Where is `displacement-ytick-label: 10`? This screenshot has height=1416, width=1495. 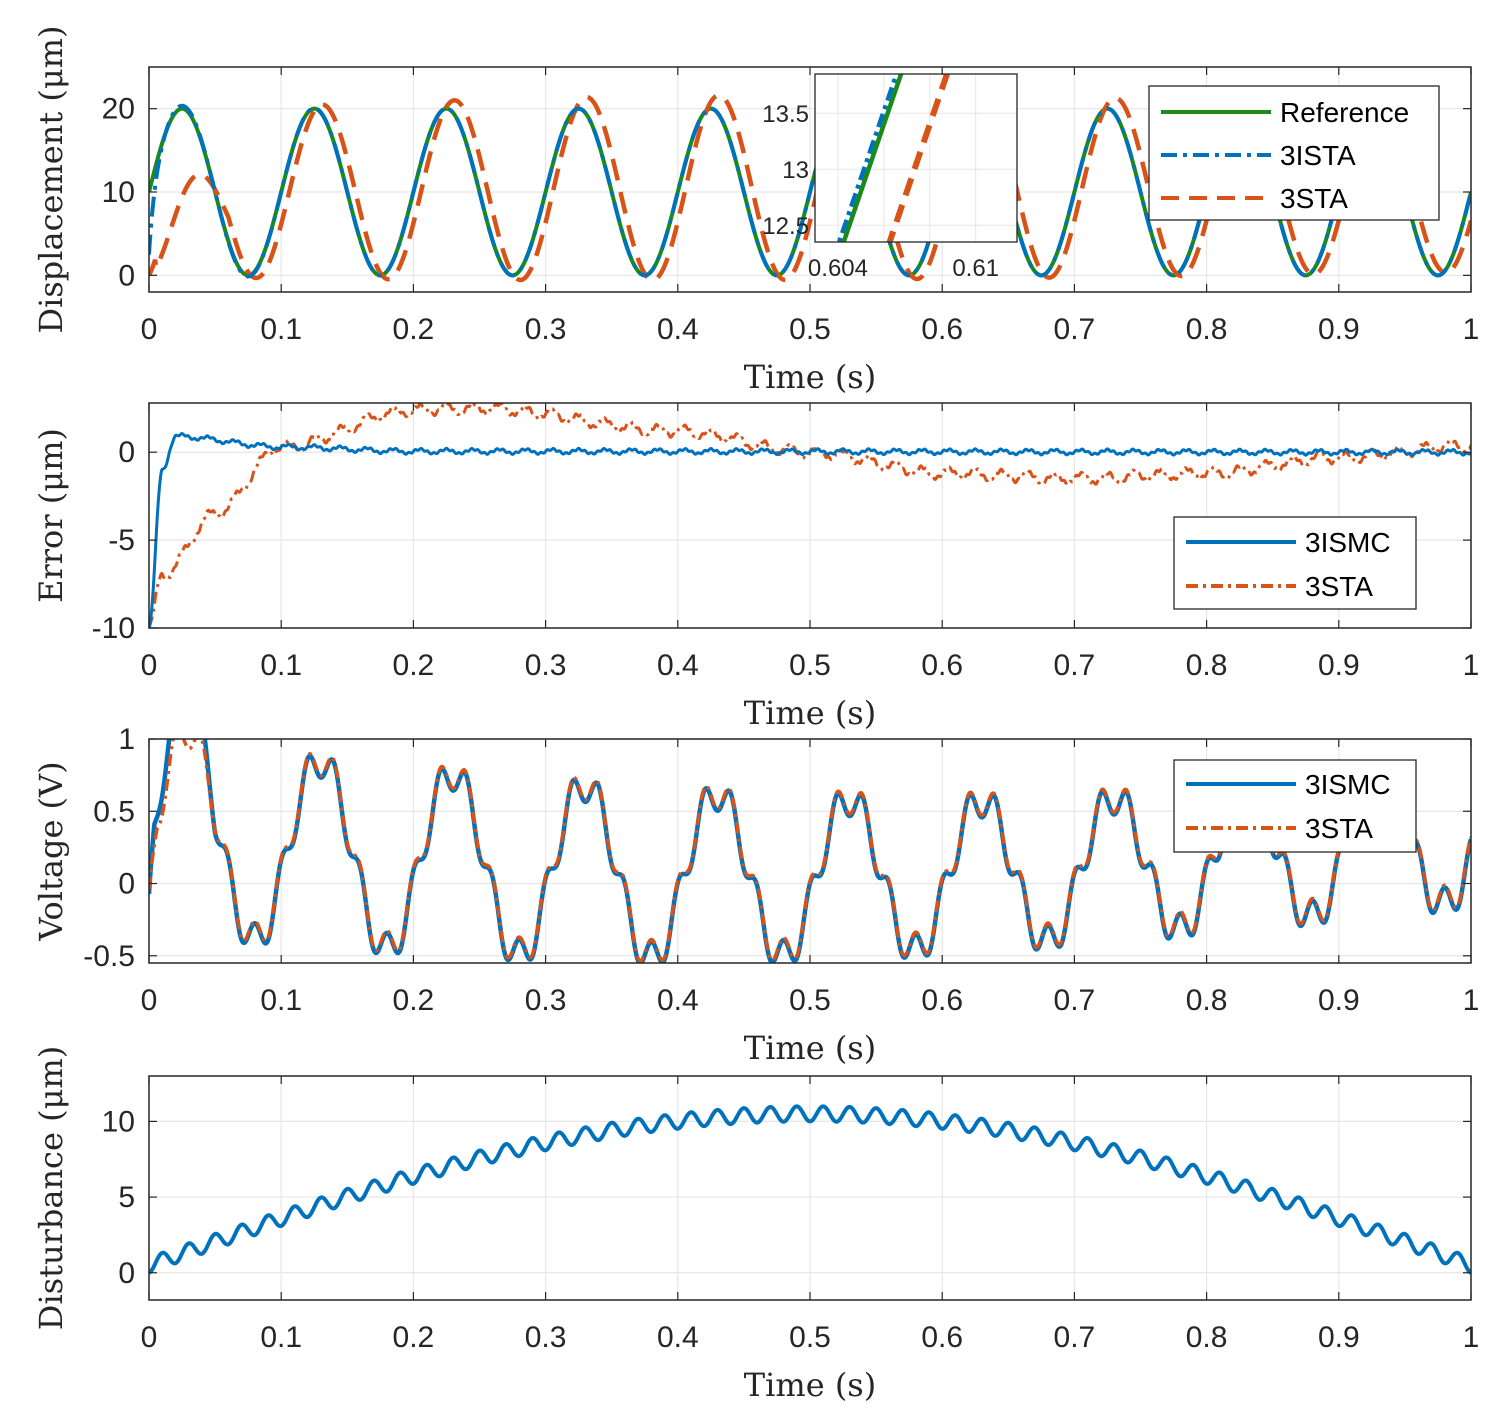 displacement-ytick-label: 10 is located at coordinates (118, 192).